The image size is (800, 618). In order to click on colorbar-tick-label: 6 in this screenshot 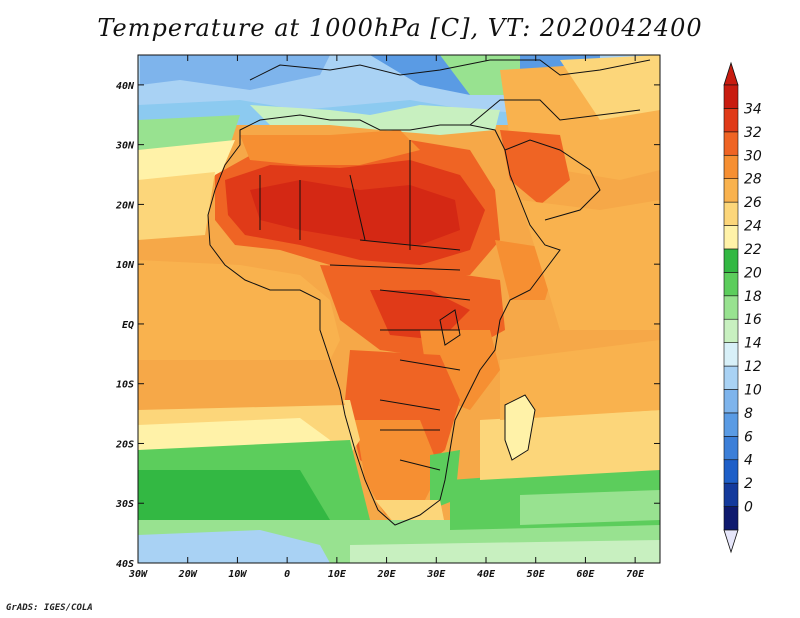, I will do `click(748, 437)`.